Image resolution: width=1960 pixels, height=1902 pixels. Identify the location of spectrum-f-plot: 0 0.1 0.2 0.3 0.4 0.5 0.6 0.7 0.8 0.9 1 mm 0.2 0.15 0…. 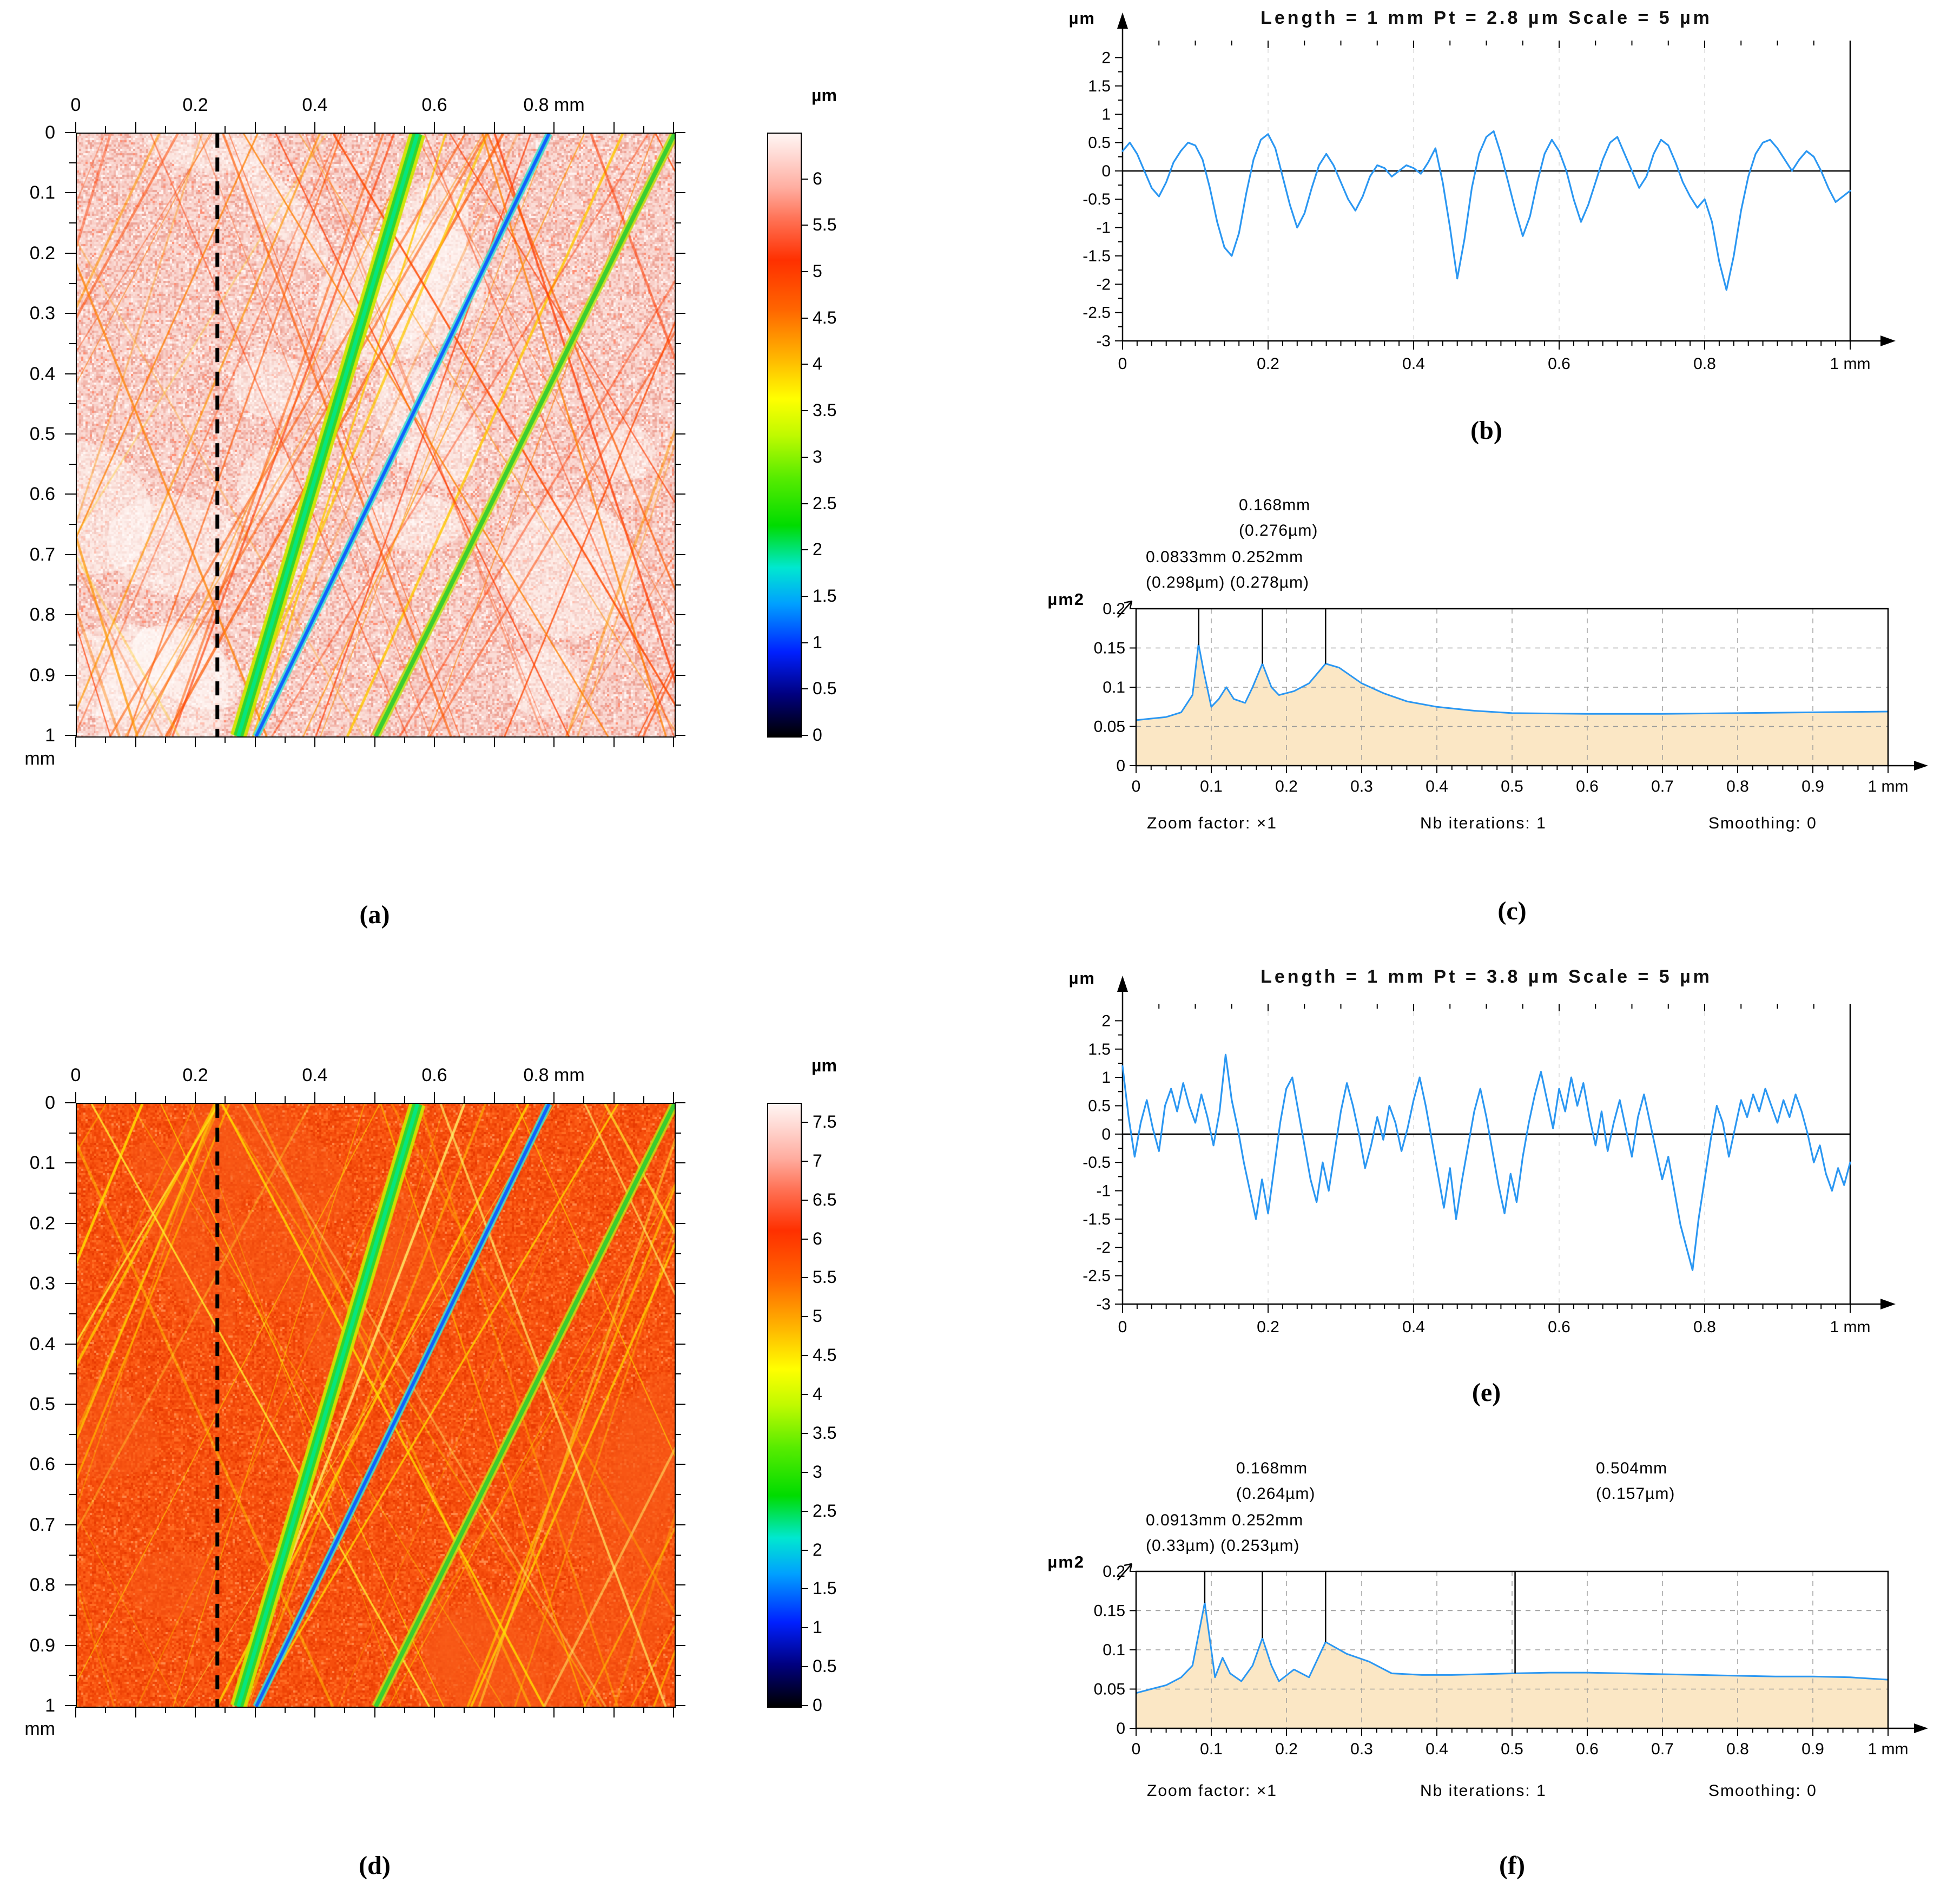
(1511, 1660).